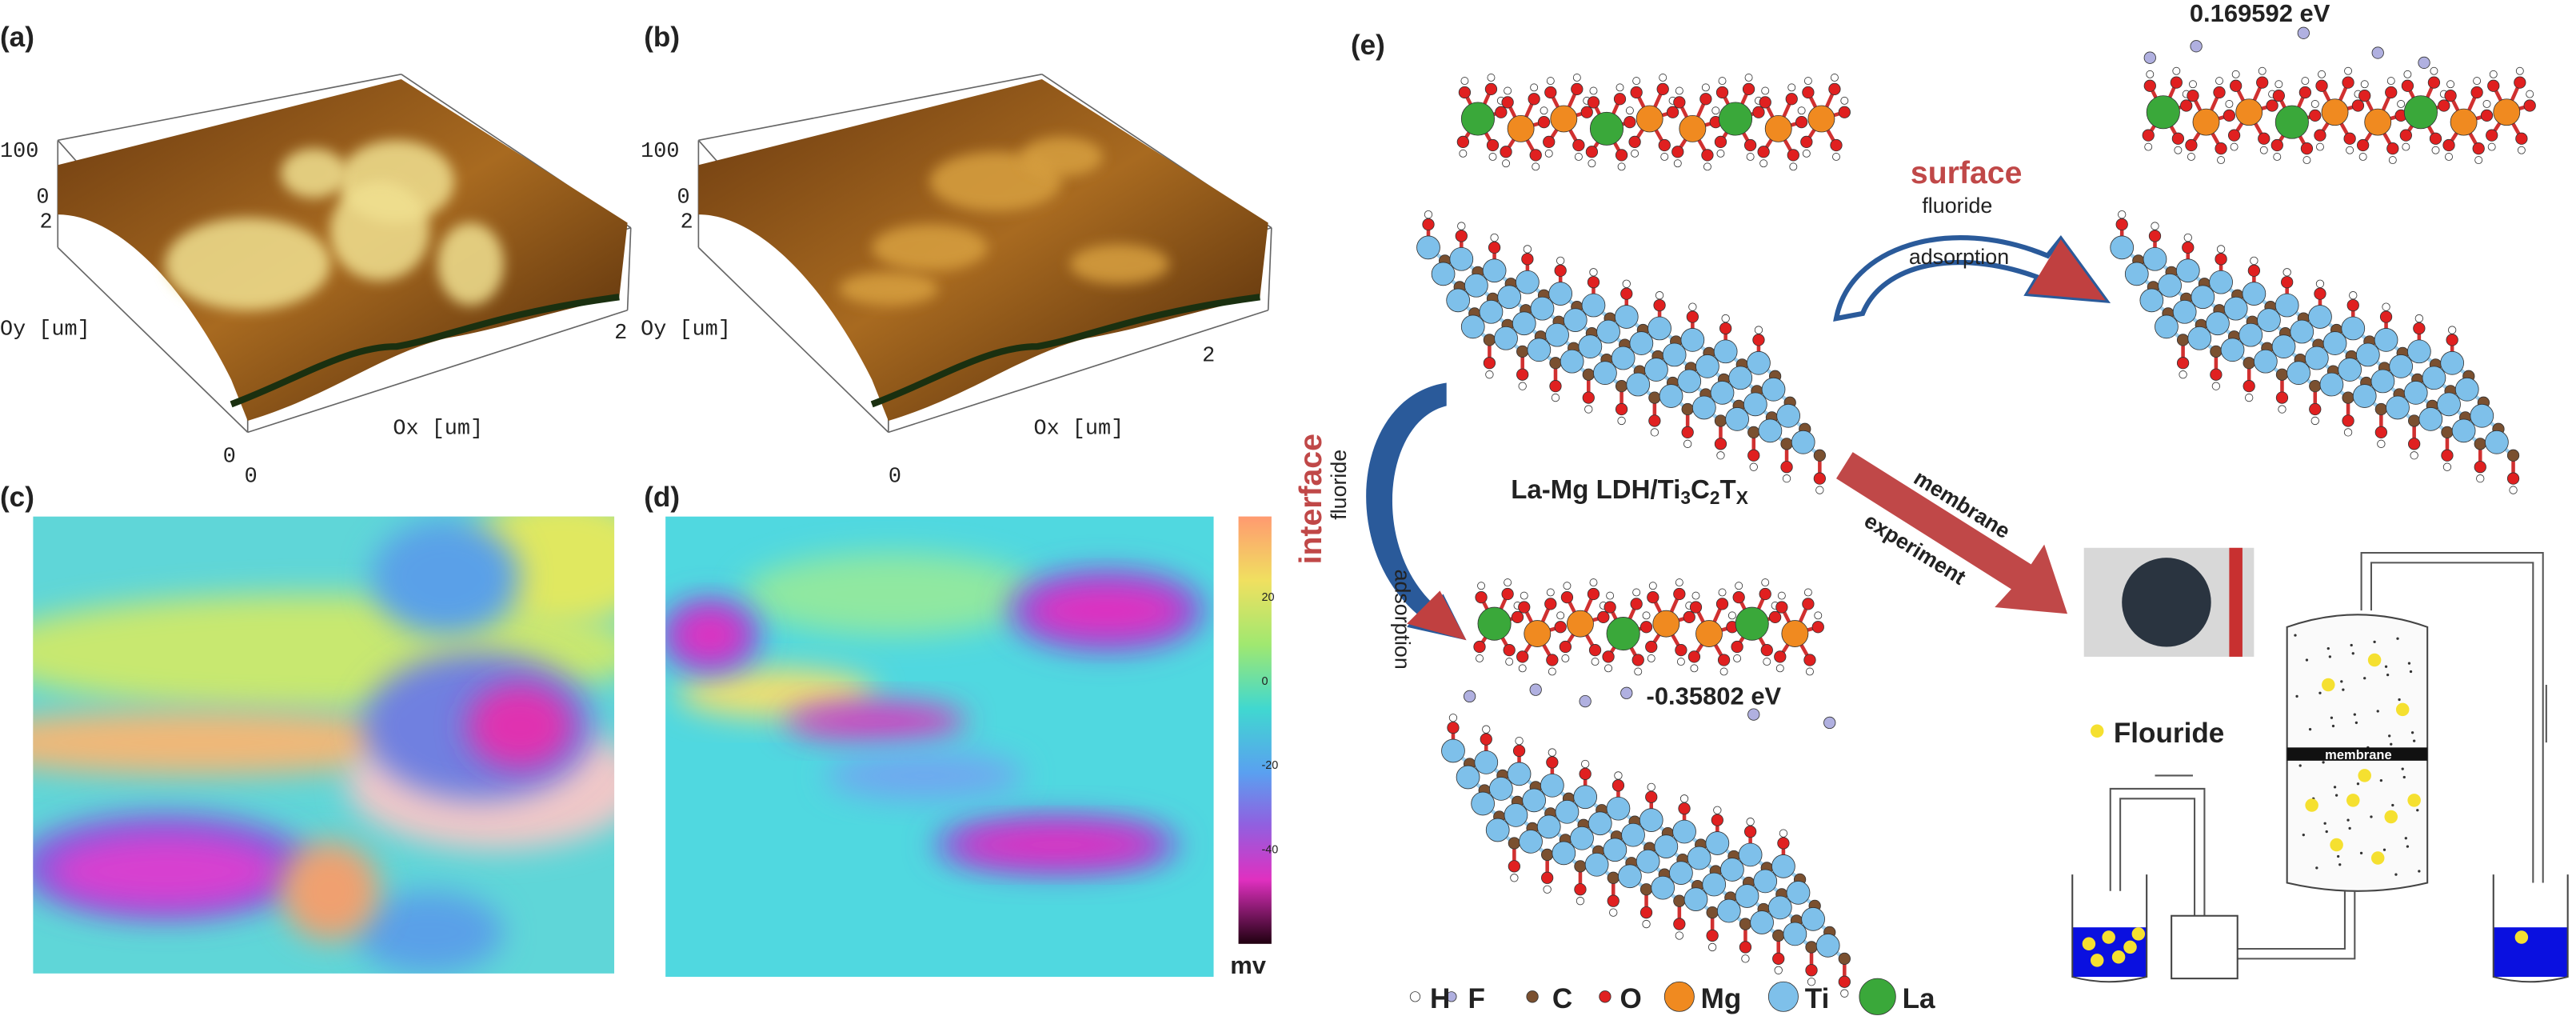 Image resolution: width=2576 pixels, height=1028 pixels. Describe the element at coordinates (2236, 602) in the screenshot. I see `photo-ruler` at that location.